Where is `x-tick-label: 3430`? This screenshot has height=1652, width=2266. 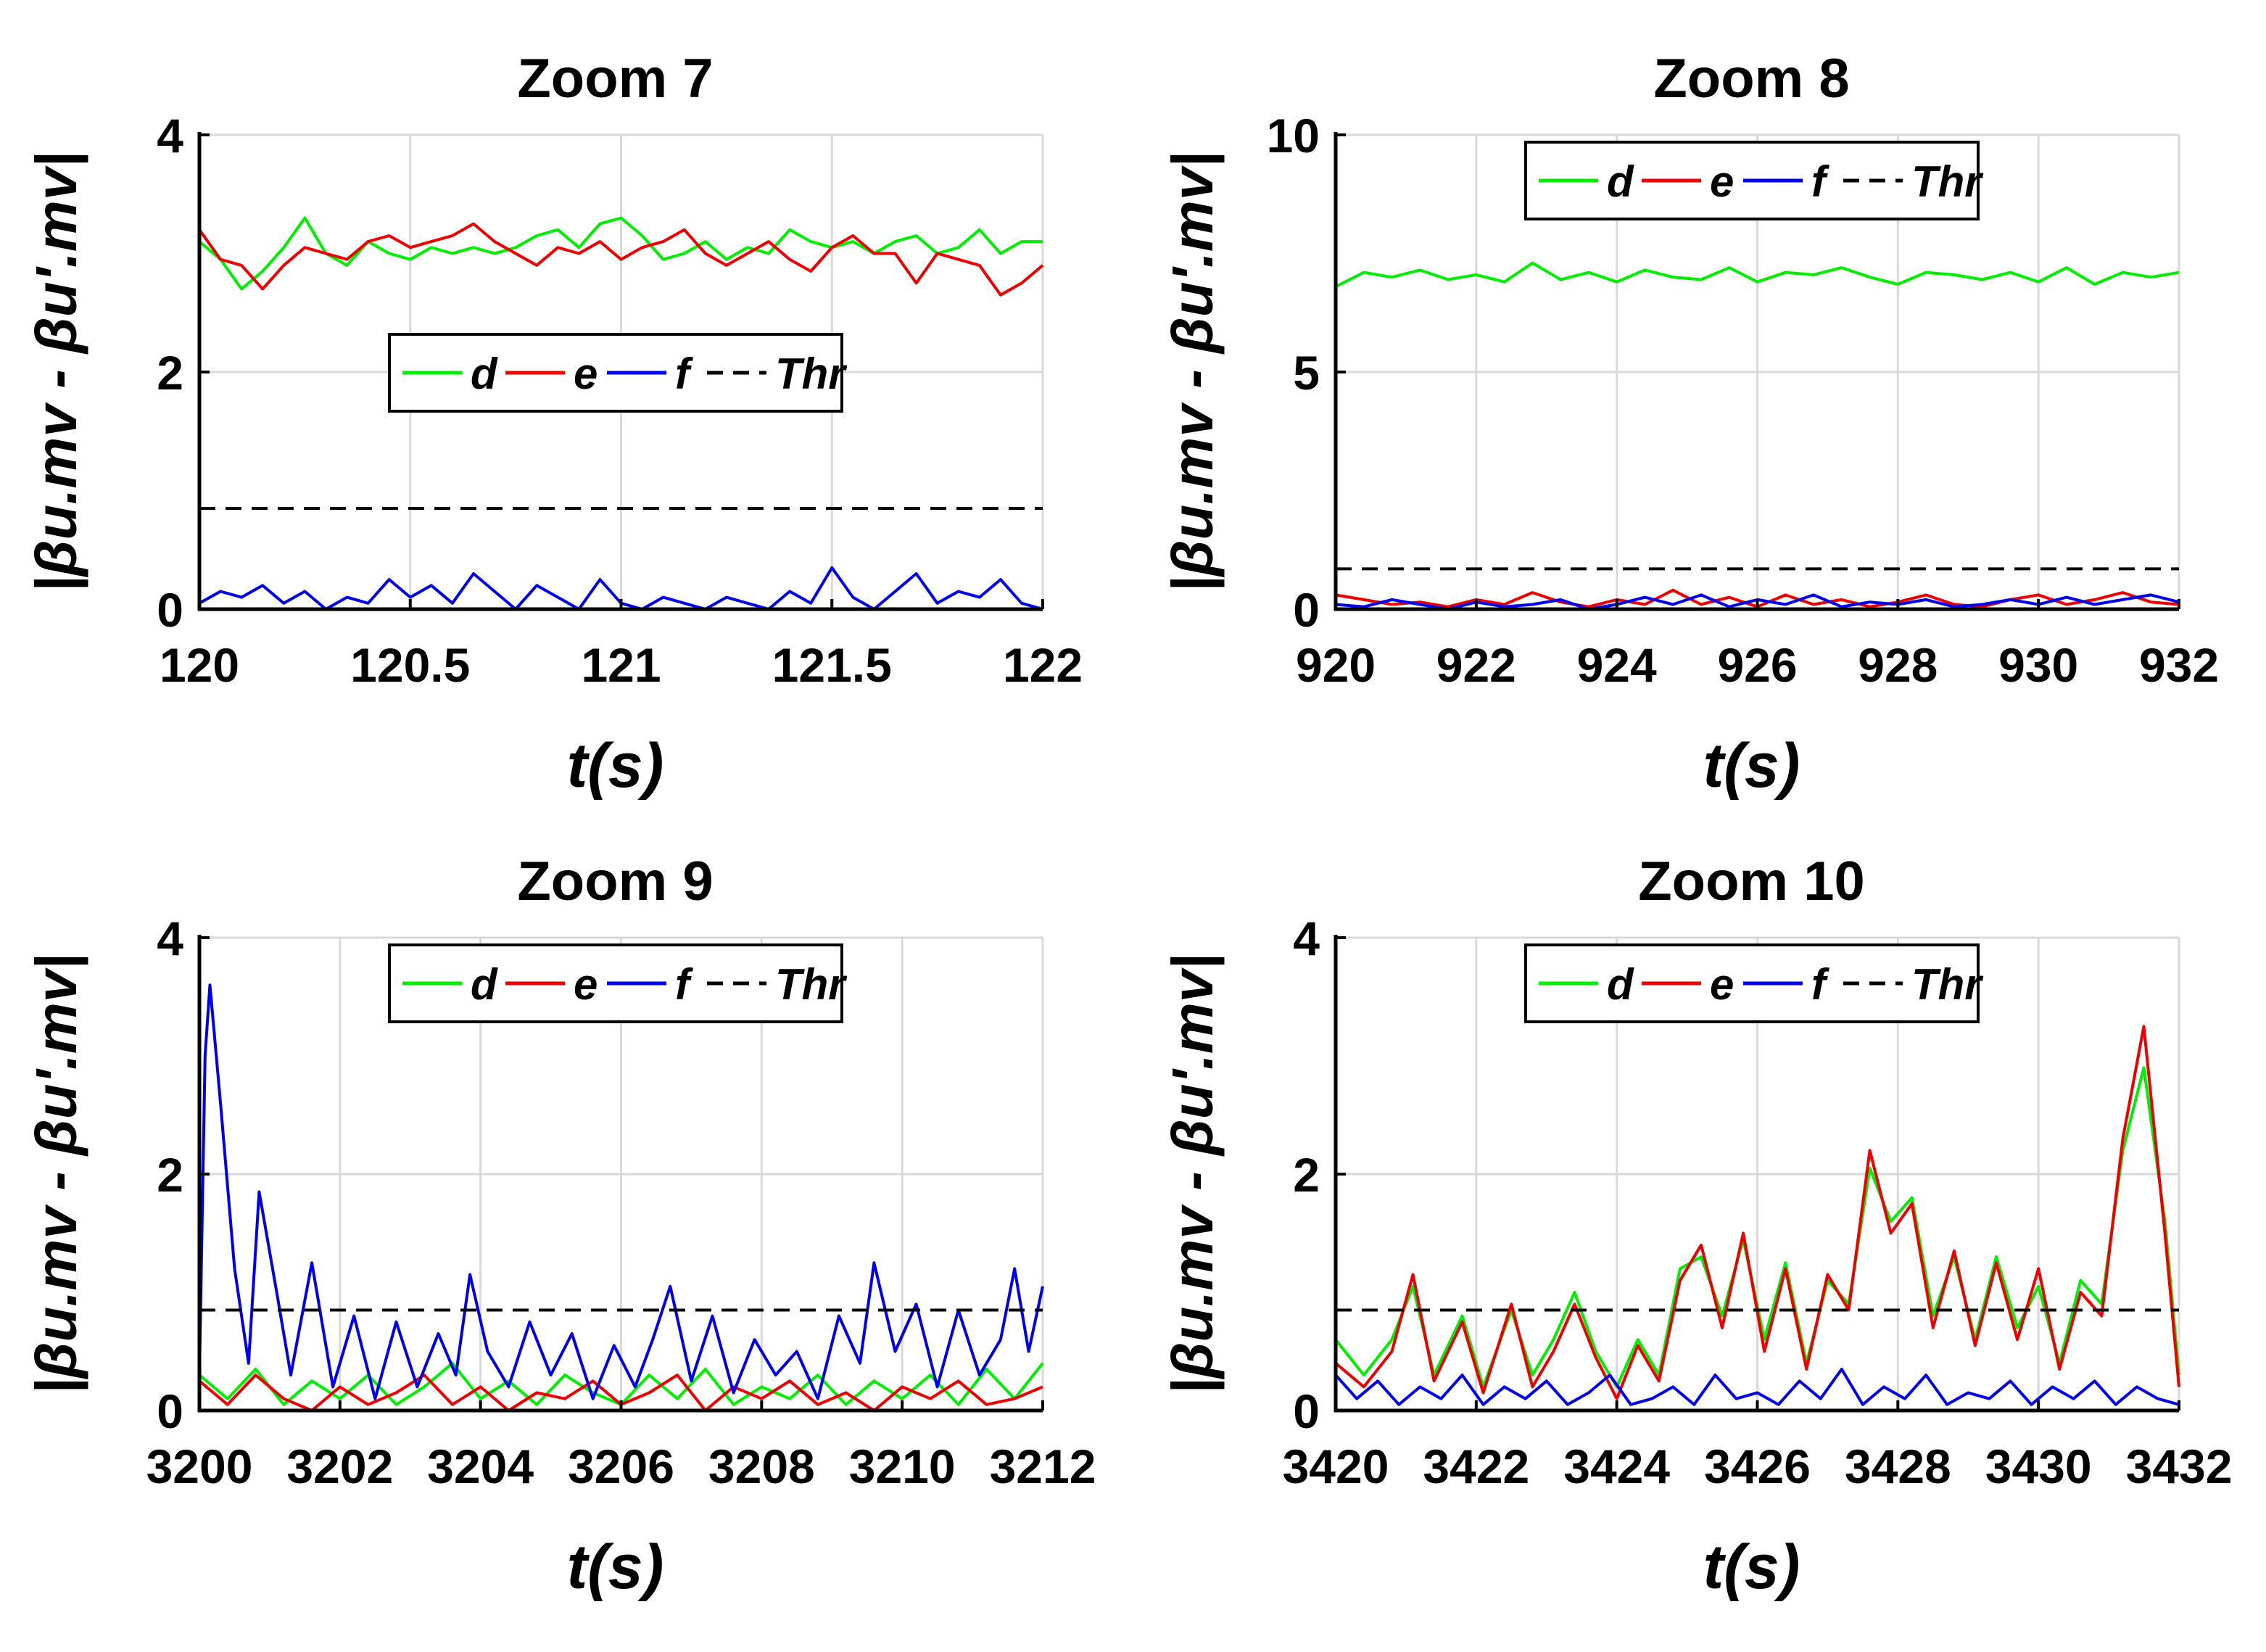 x-tick-label: 3430 is located at coordinates (2038, 1467).